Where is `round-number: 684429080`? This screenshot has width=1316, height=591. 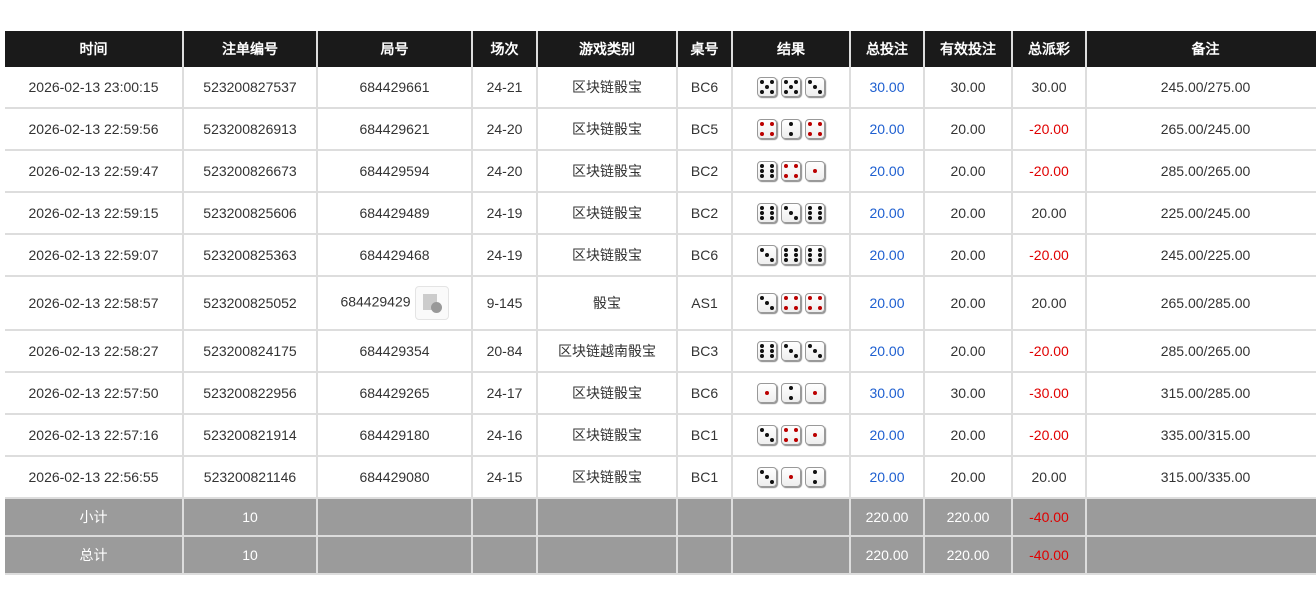
round-number: 684429080 is located at coordinates (394, 477).